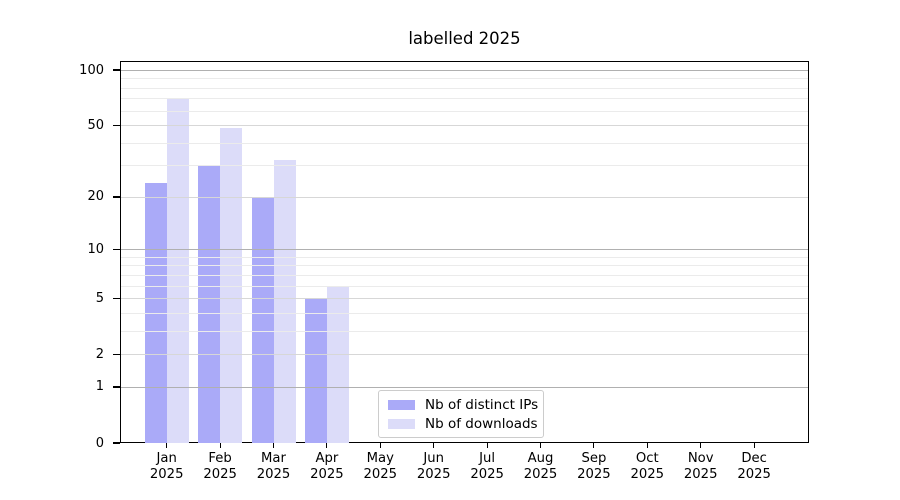  Describe the element at coordinates (700, 458) in the screenshot. I see `x-tick-month: Nov` at that location.